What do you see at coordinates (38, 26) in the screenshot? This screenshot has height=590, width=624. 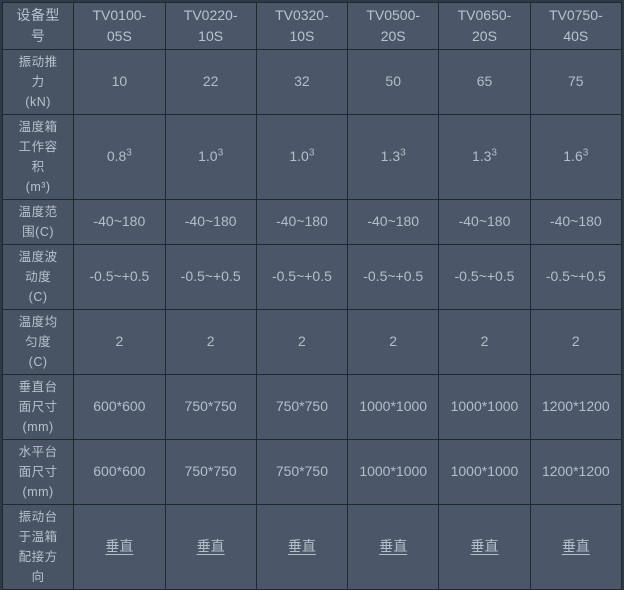 I see `header-label-cell: 设备型号` at bounding box center [38, 26].